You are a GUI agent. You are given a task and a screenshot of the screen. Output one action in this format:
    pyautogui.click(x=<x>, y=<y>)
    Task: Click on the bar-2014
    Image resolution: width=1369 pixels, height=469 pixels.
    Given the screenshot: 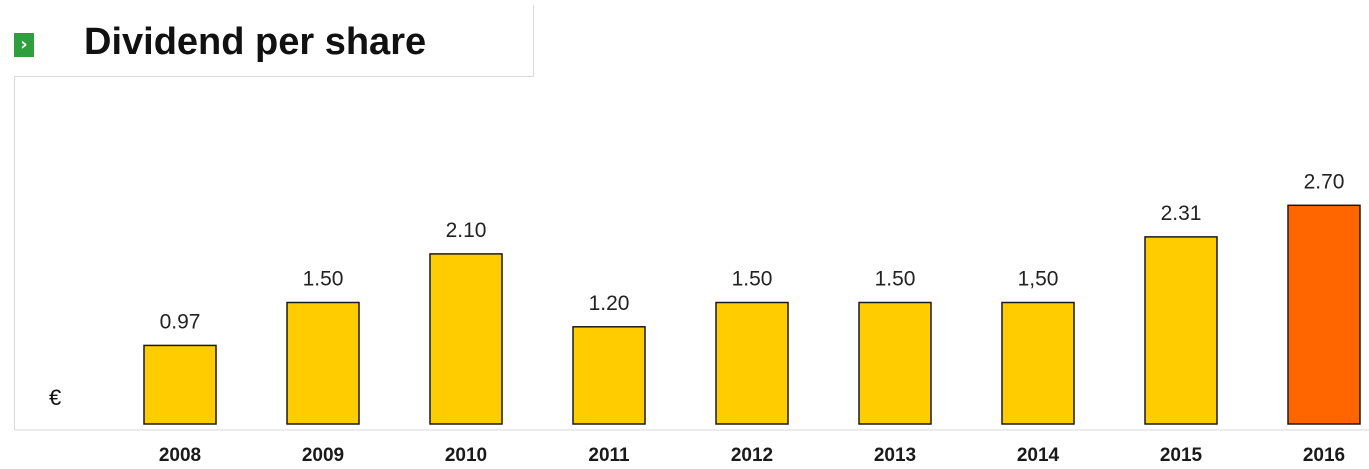 What is the action you would take?
    pyautogui.click(x=1038, y=364)
    